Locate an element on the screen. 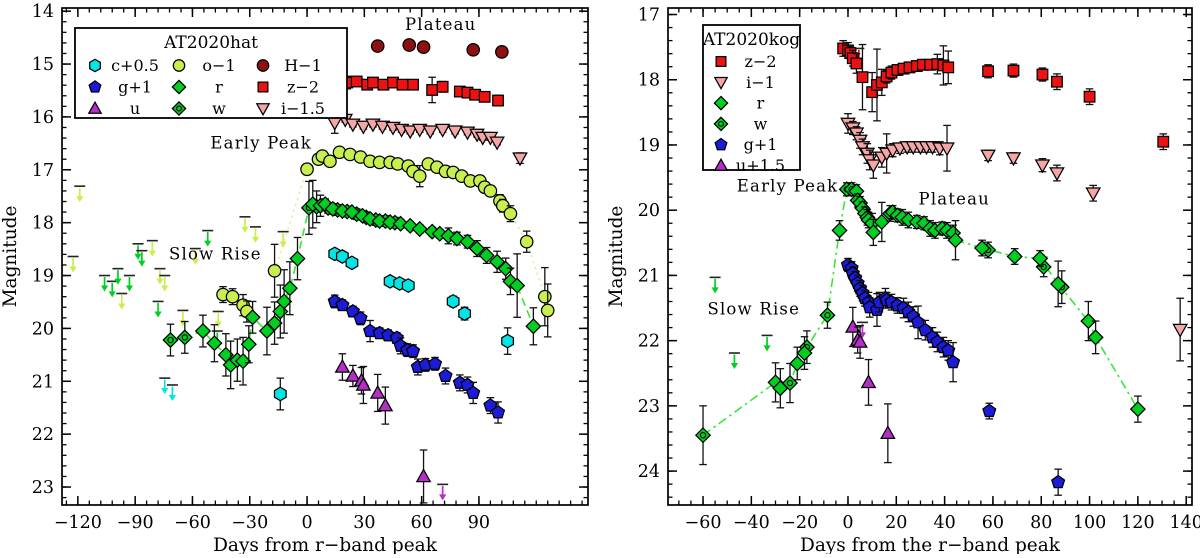 This screenshot has height=558, width=1200. annotations: Plateau Early Peak Slow Rise is located at coordinates (322, 139).